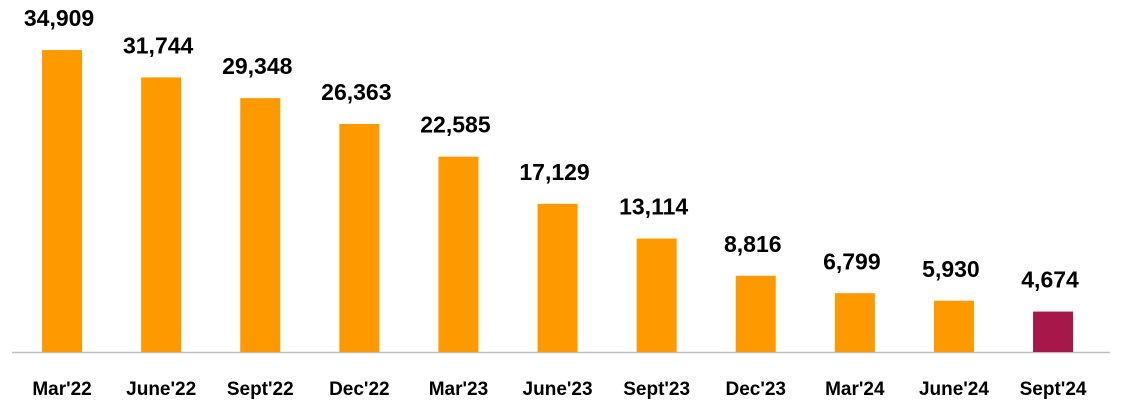  What do you see at coordinates (656, 389) in the screenshot?
I see `x-tick-label: Sept'23` at bounding box center [656, 389].